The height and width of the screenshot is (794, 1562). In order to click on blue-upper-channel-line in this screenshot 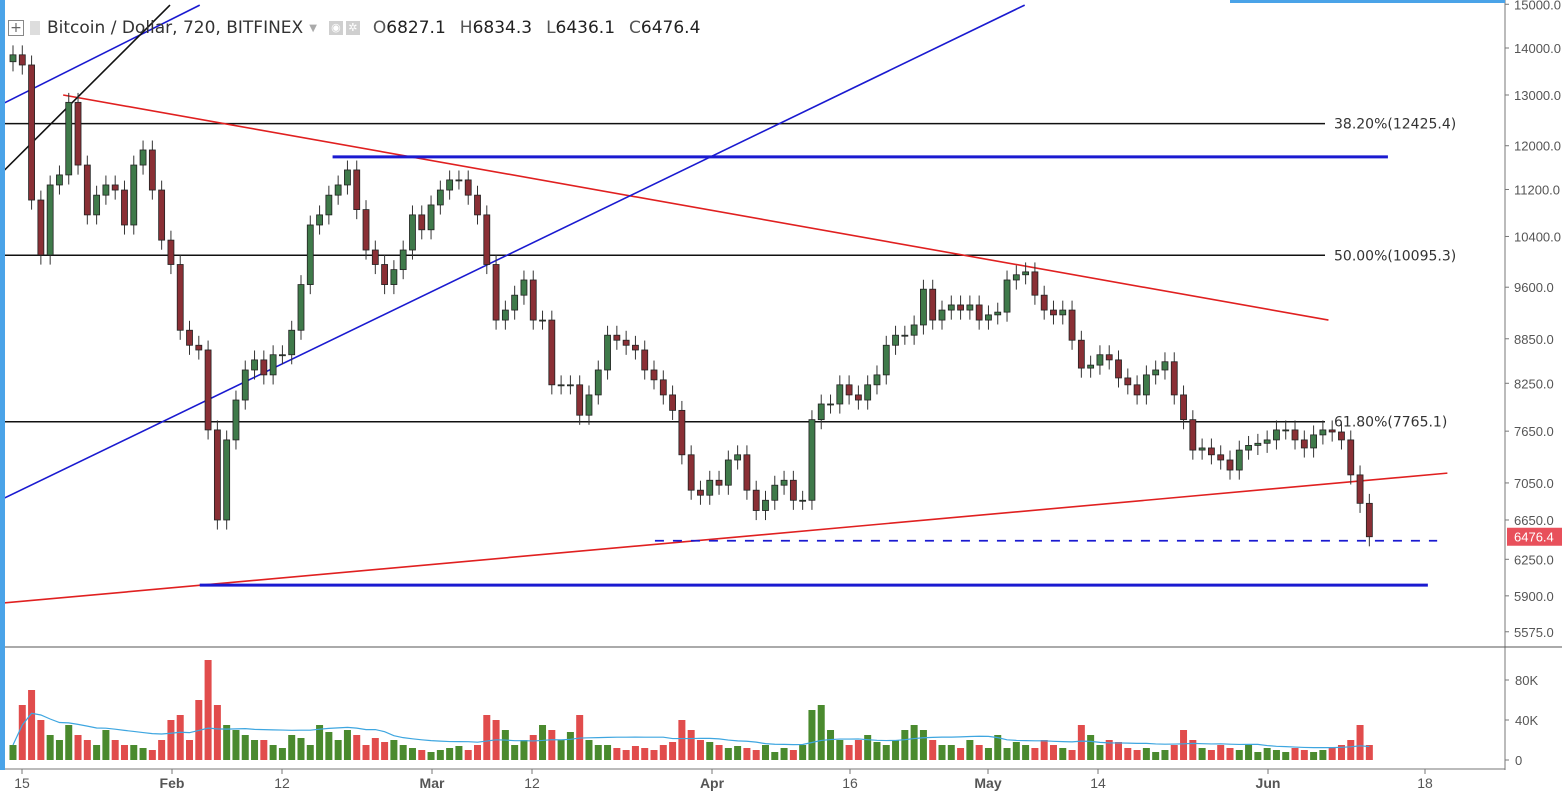, I will do `click(103, 54)`.